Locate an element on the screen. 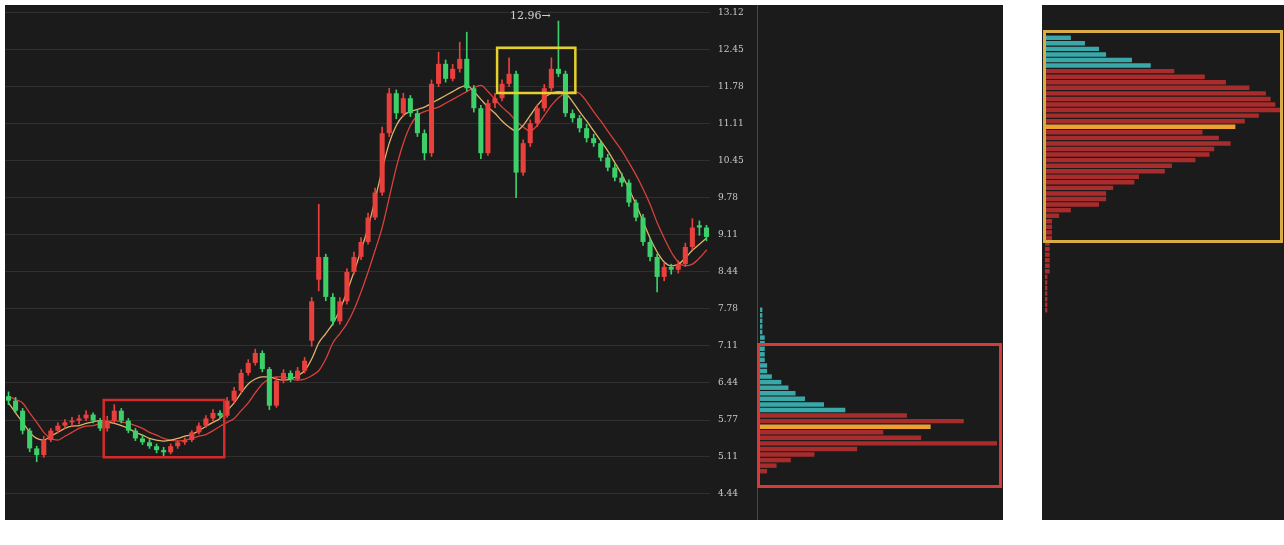 The height and width of the screenshot is (545, 1284). y-tick-label: 9.11 is located at coordinates (728, 234).